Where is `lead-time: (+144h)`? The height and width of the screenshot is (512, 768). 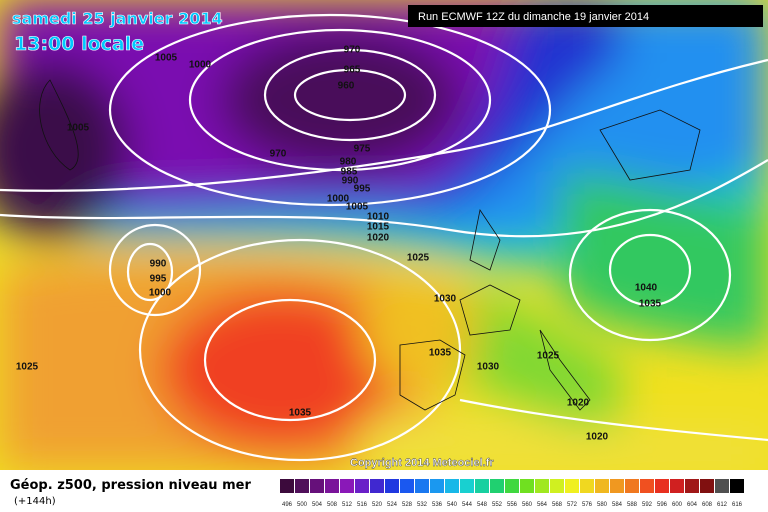 lead-time: (+144h) is located at coordinates (35, 501).